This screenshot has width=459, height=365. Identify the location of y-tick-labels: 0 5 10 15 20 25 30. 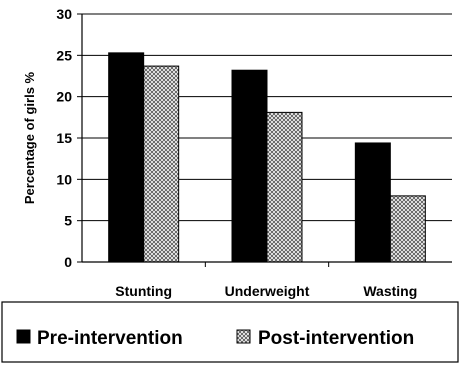
(64, 138).